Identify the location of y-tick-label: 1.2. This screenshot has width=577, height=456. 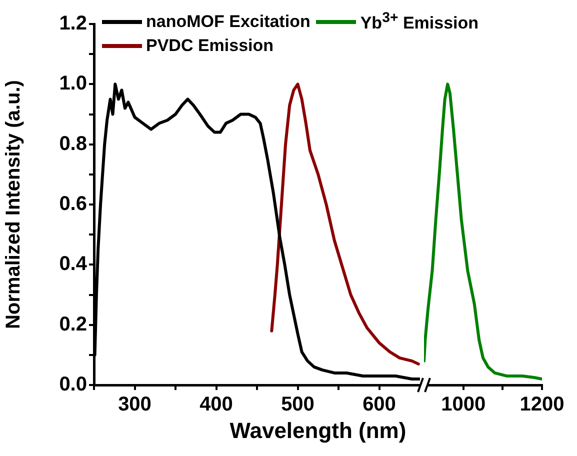
(73, 23).